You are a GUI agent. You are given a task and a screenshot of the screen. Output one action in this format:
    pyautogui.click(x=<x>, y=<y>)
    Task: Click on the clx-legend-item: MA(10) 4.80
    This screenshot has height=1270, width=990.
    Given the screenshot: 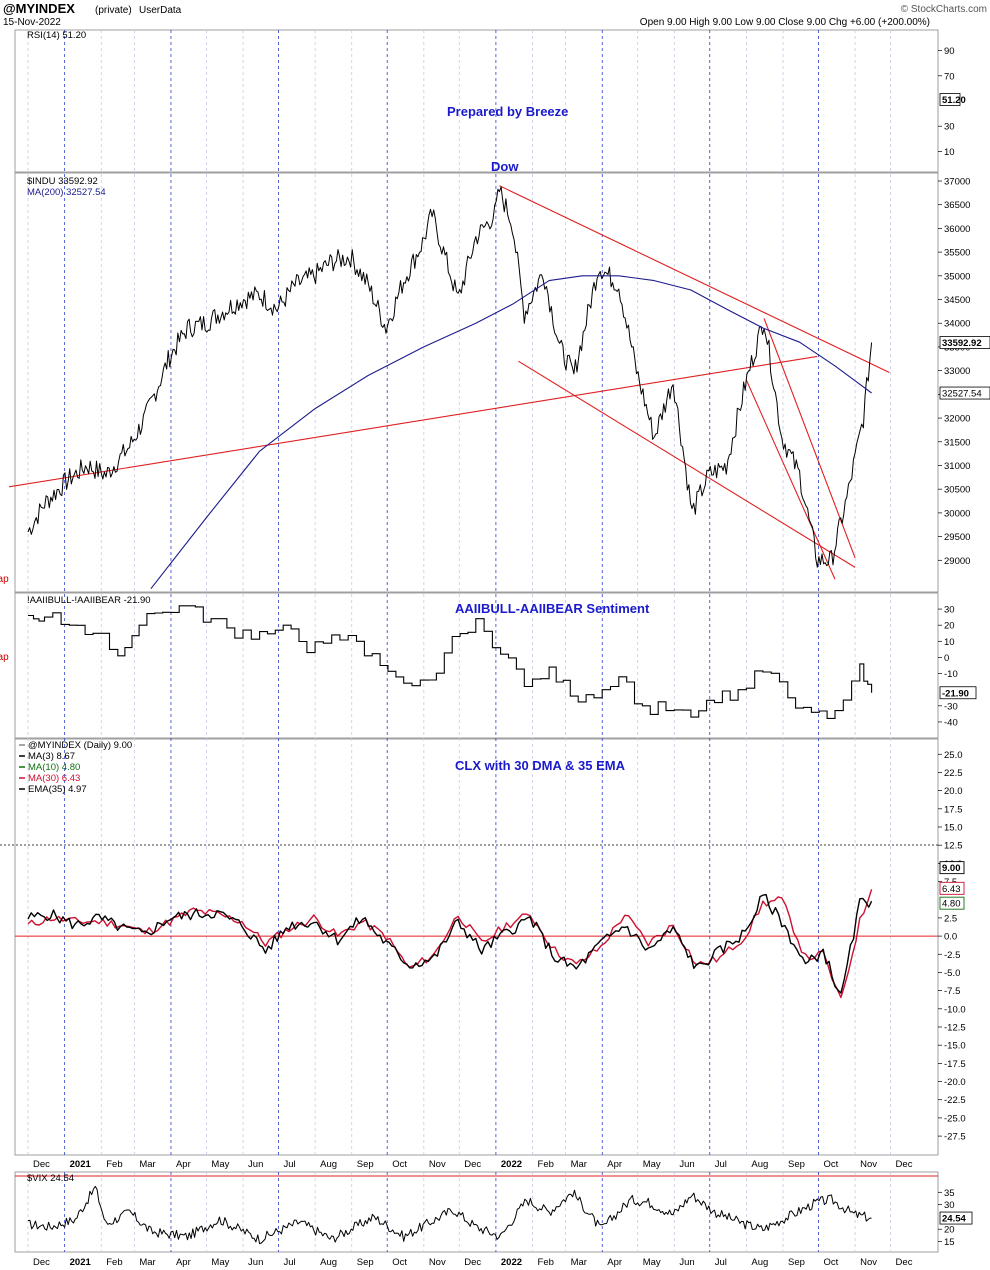 What is the action you would take?
    pyautogui.click(x=54, y=767)
    